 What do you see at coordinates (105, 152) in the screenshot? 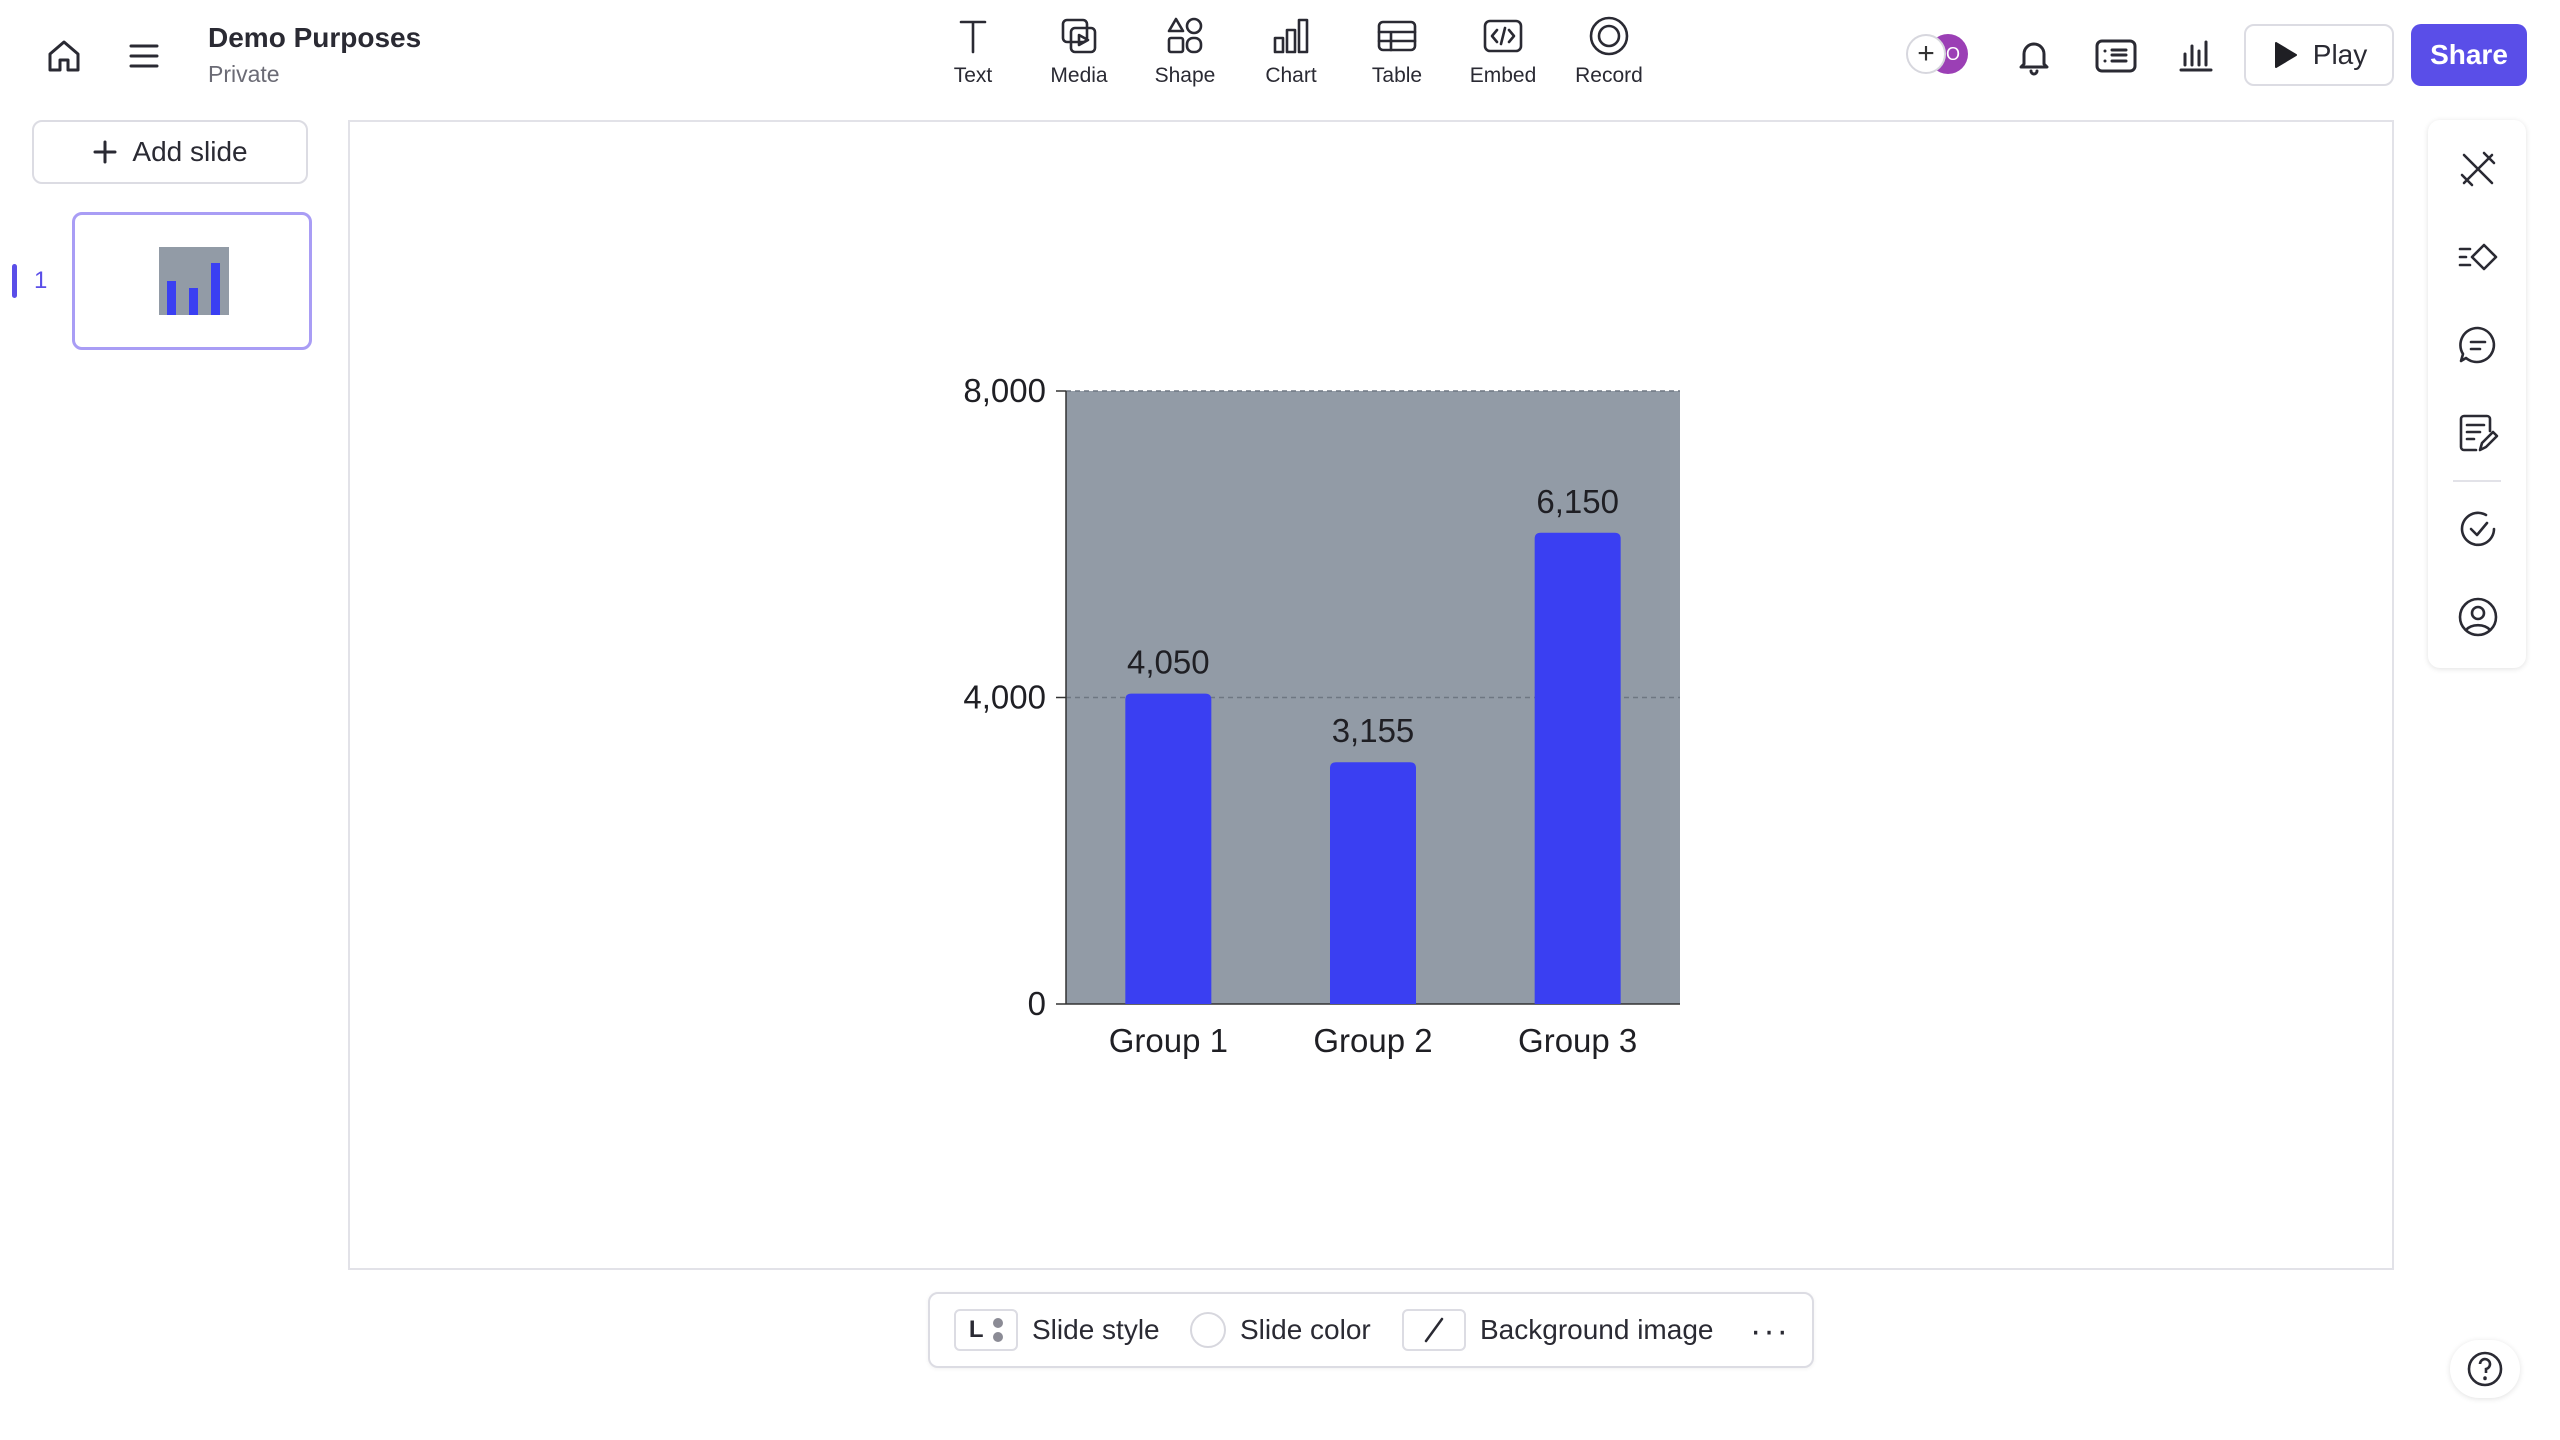
I see `plus-icon` at bounding box center [105, 152].